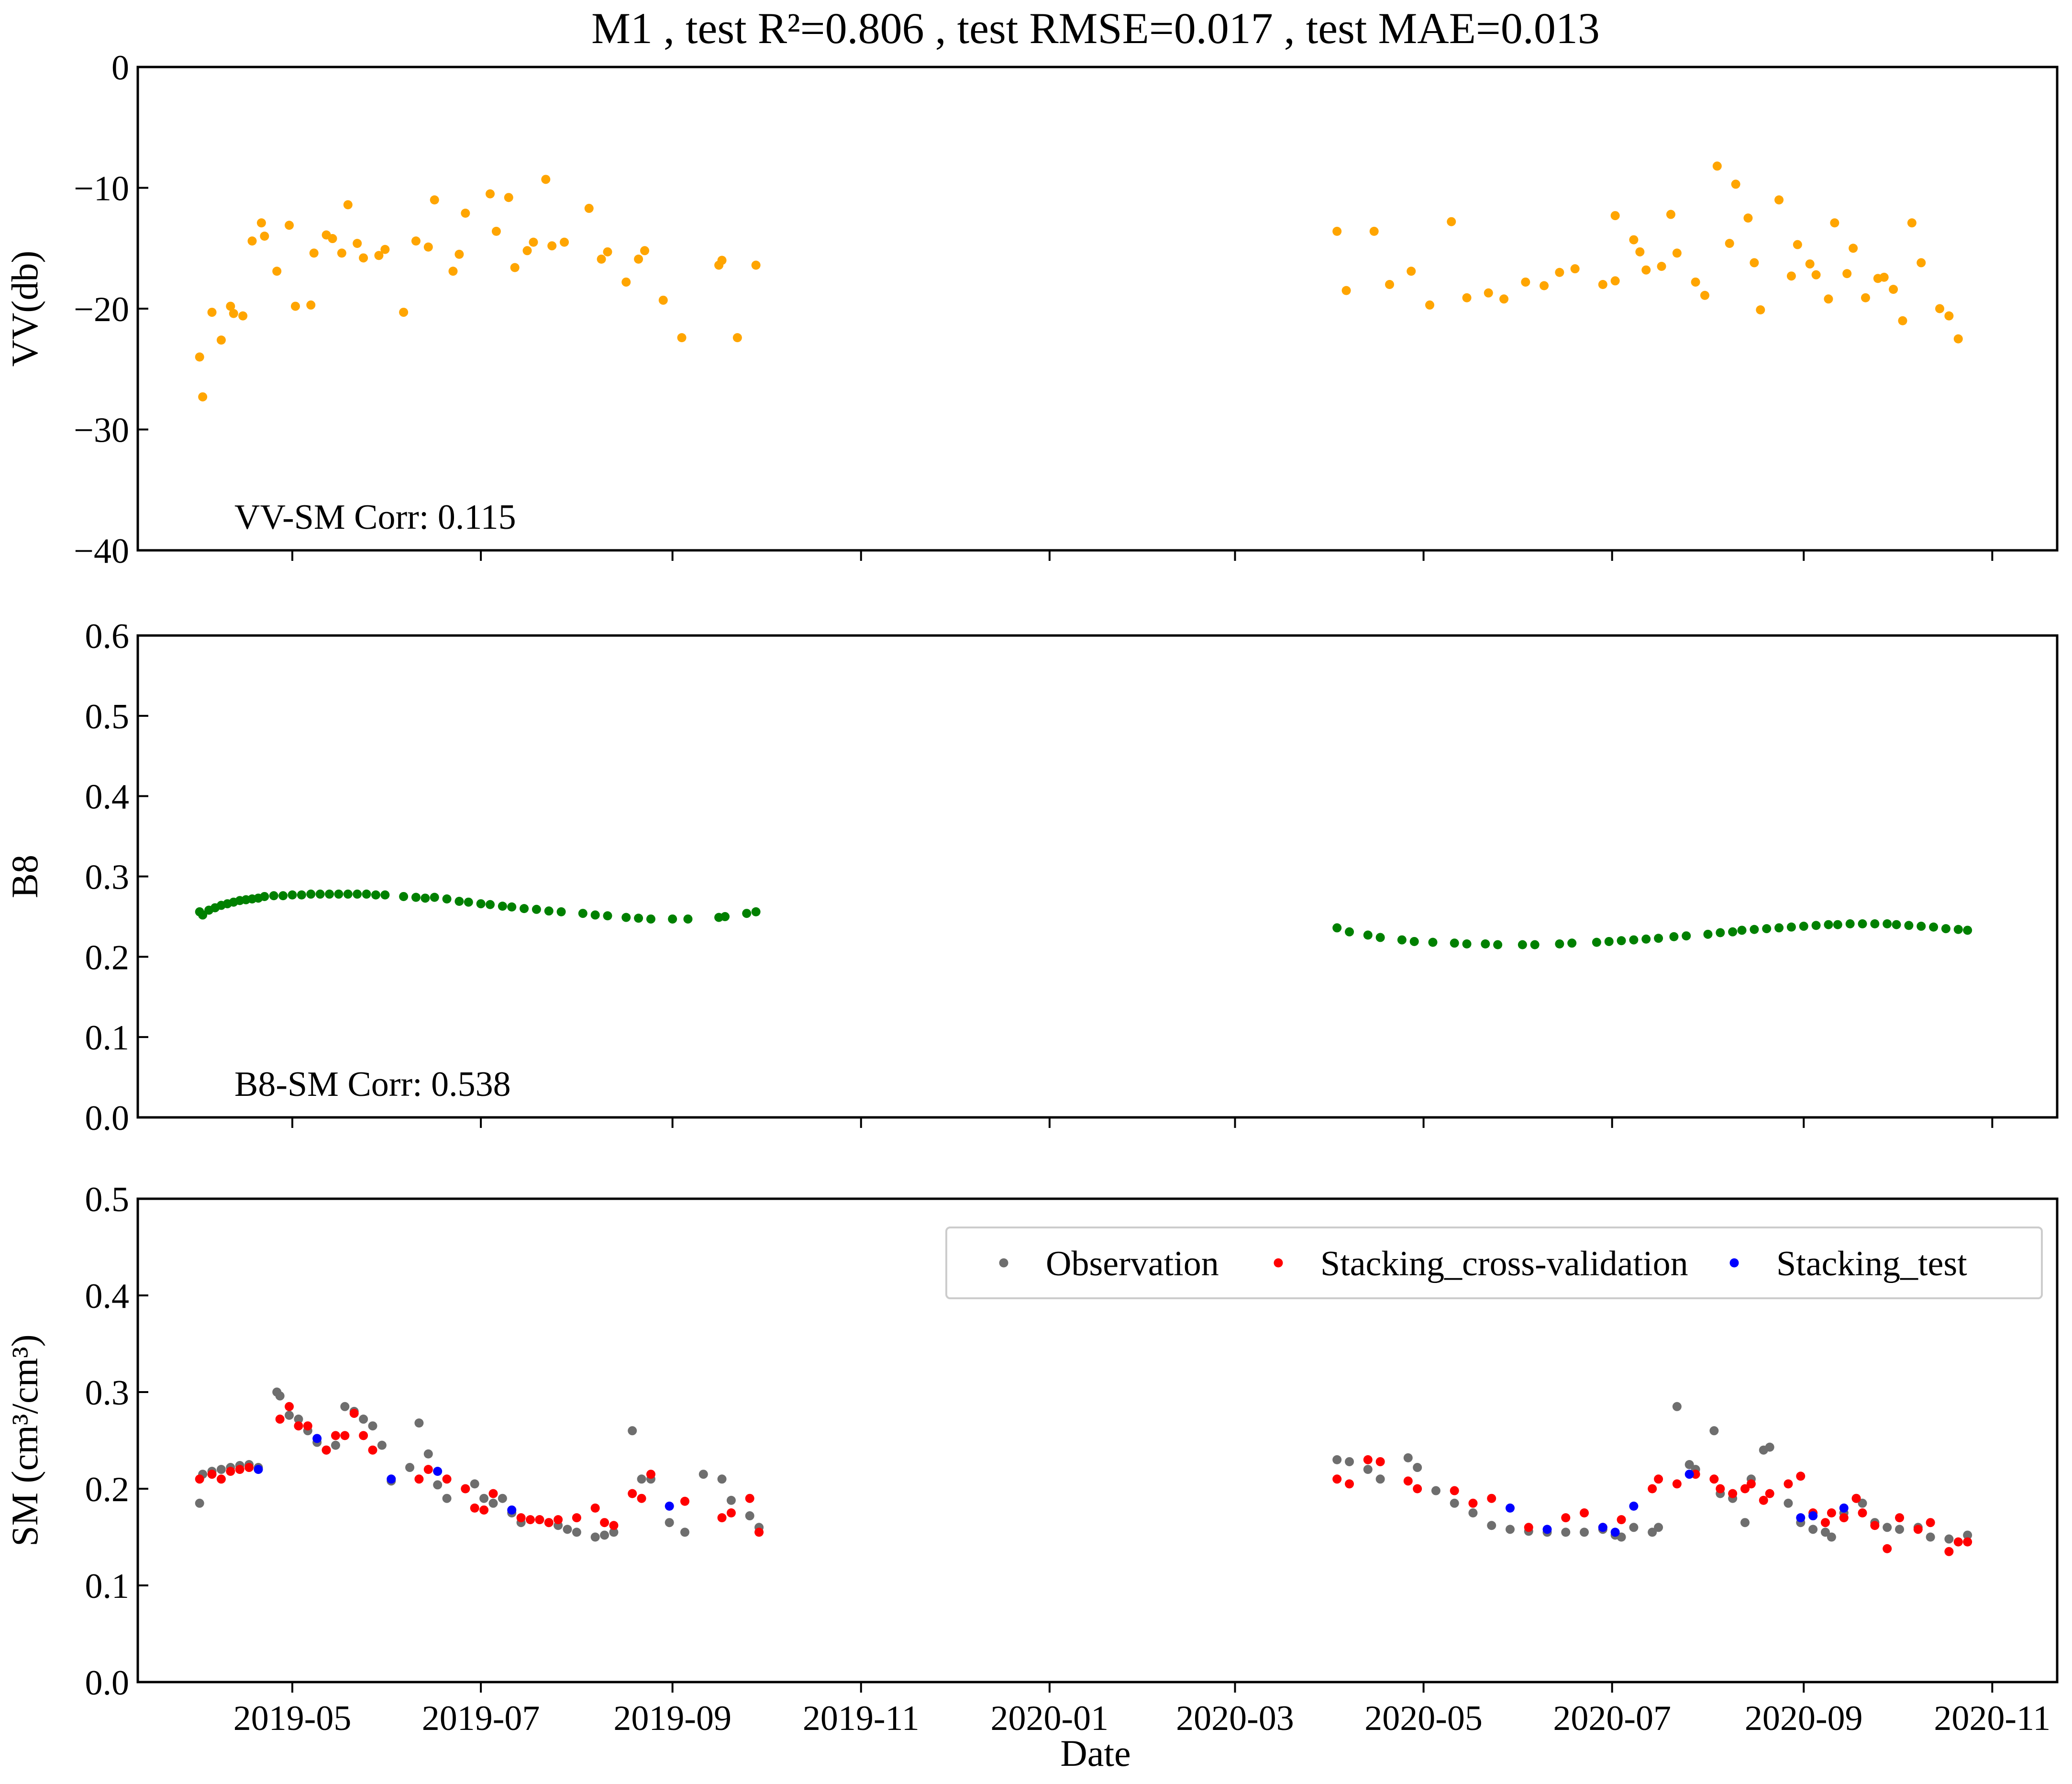  Describe the element at coordinates (292, 1718) in the screenshot. I see `x-tick-label: 2019-05` at that location.